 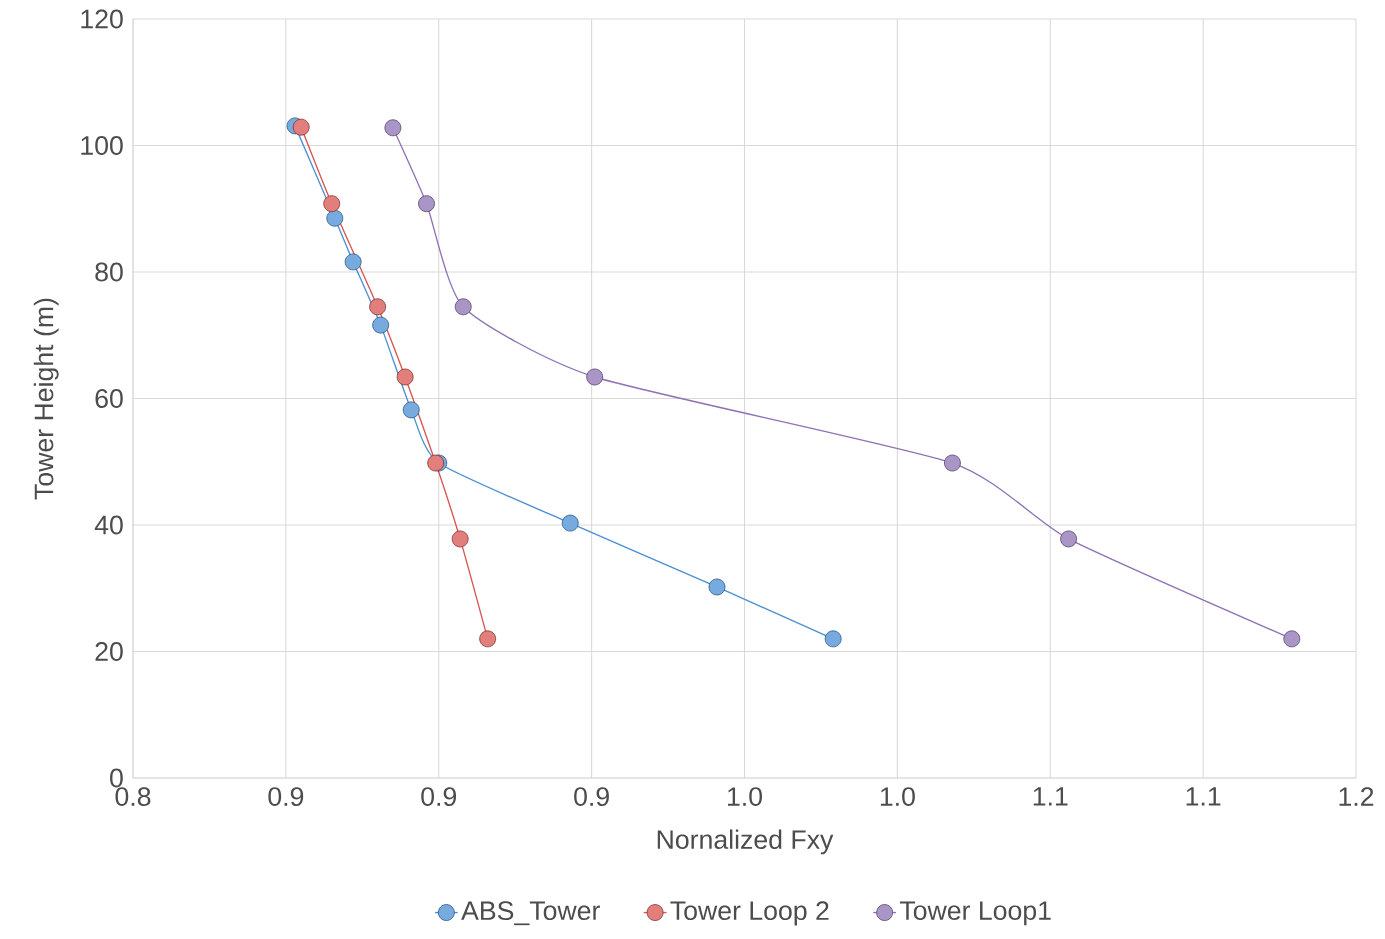 I want to click on x-tick-label: 0.8, so click(x=133, y=797).